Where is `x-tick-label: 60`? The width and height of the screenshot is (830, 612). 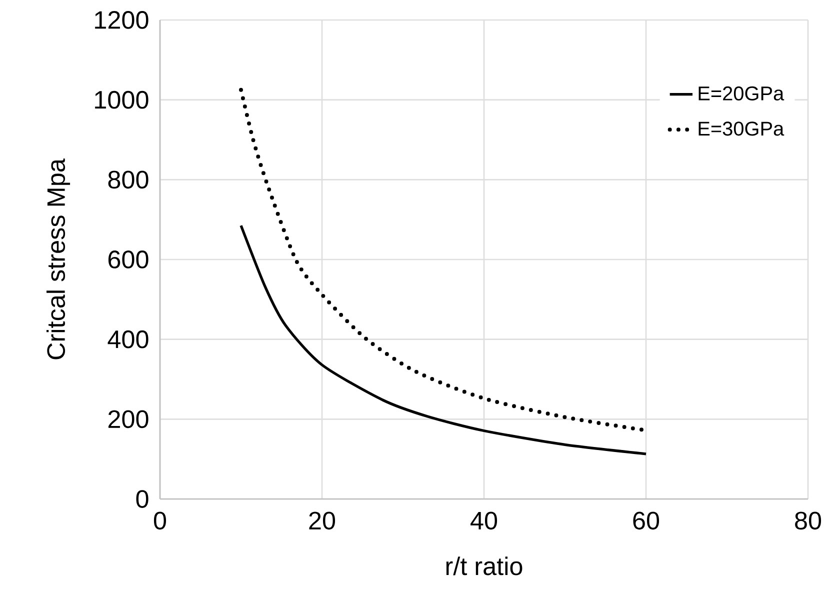 x-tick-label: 60 is located at coordinates (646, 521).